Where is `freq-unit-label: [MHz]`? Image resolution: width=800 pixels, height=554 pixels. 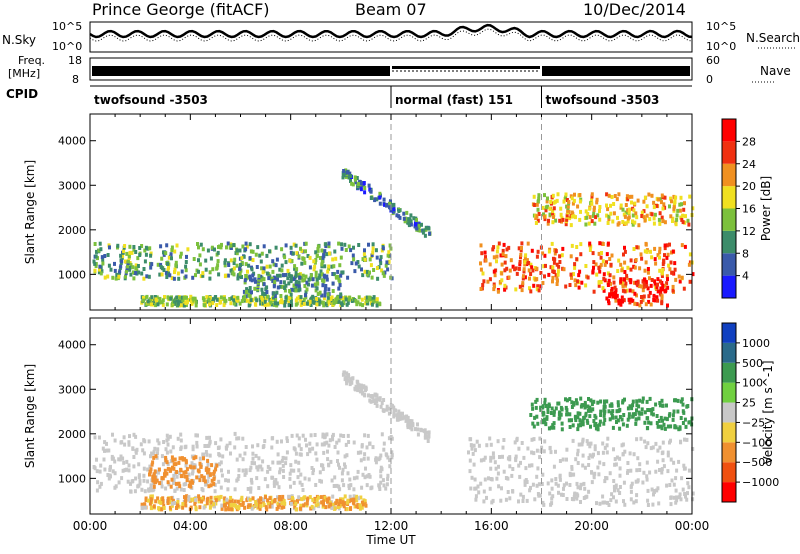 freq-unit-label: [MHz] is located at coordinates (24, 73).